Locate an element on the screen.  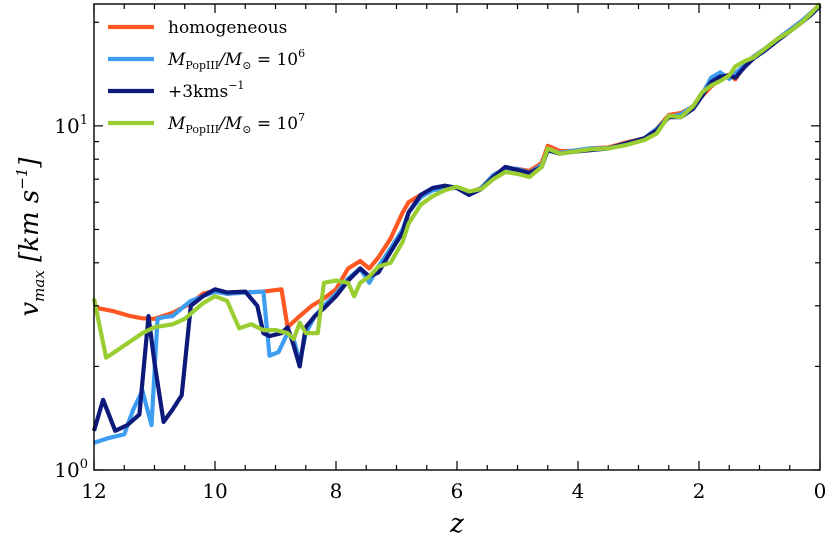
x-tick-label: 12 is located at coordinates (93, 491).